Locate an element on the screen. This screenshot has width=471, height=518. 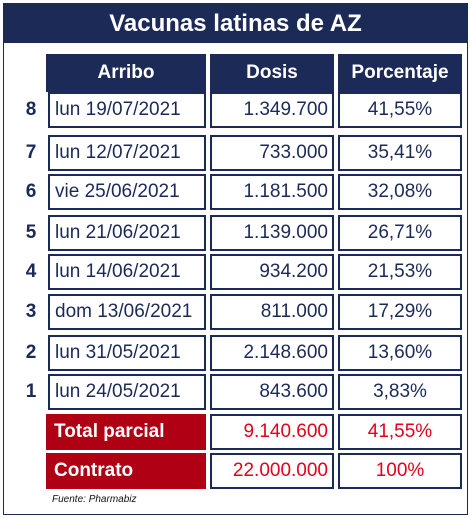
percent-cell: 41,55% is located at coordinates (400, 110).